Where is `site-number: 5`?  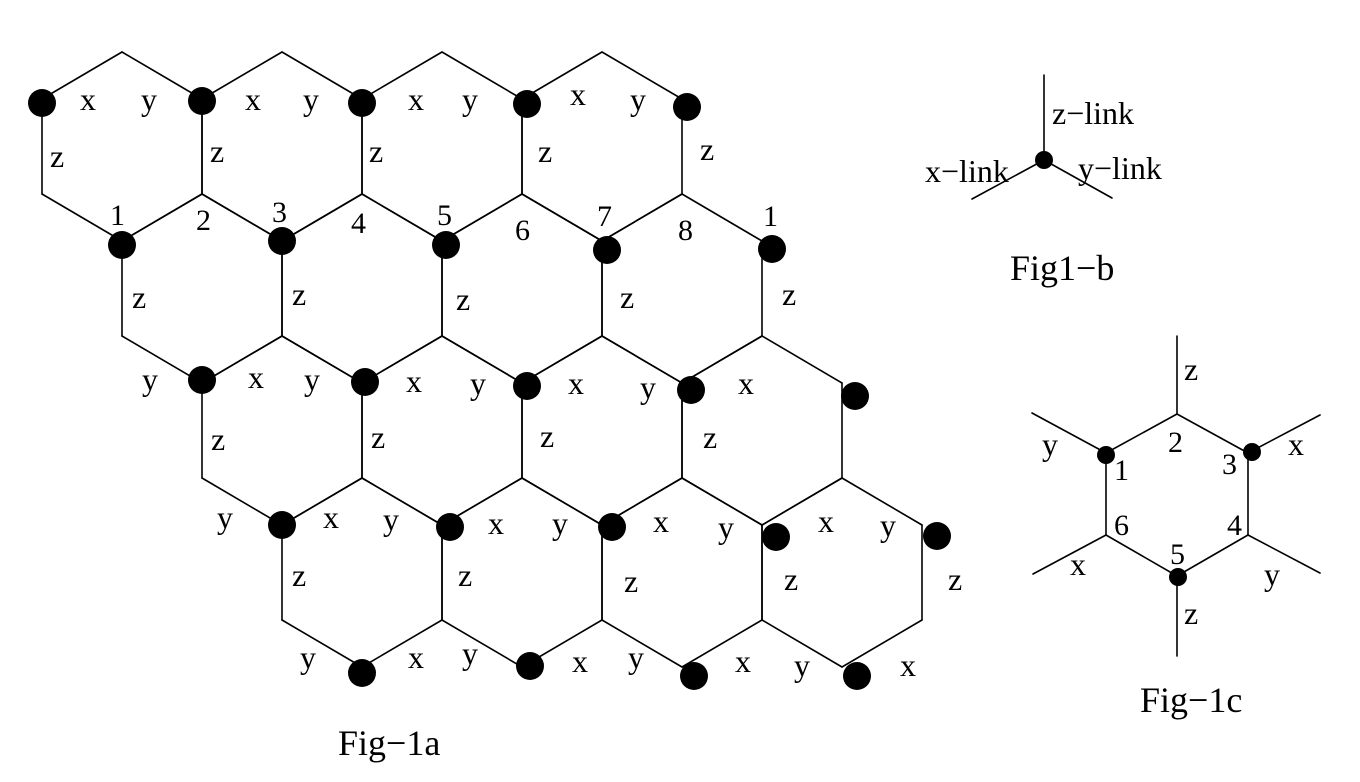 site-number: 5 is located at coordinates (1177, 554).